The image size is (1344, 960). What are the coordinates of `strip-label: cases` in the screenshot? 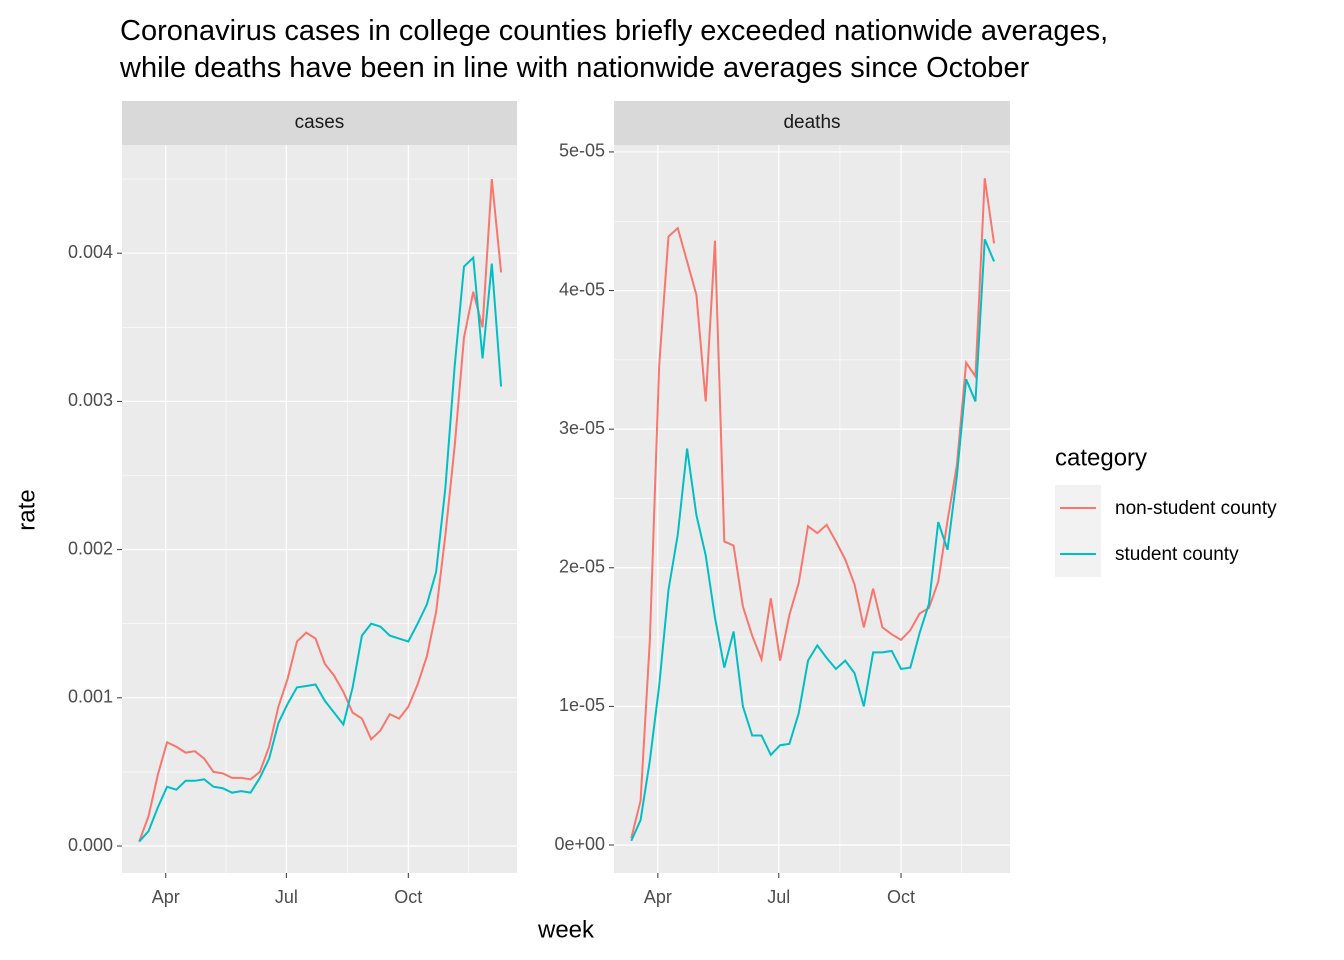 It's located at (320, 122).